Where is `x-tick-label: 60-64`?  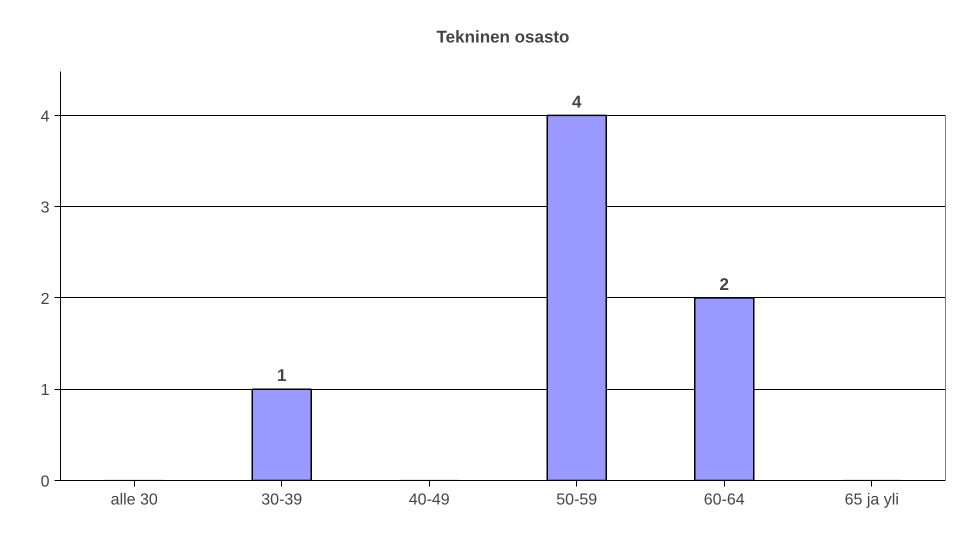
x-tick-label: 60-64 is located at coordinates (724, 500).